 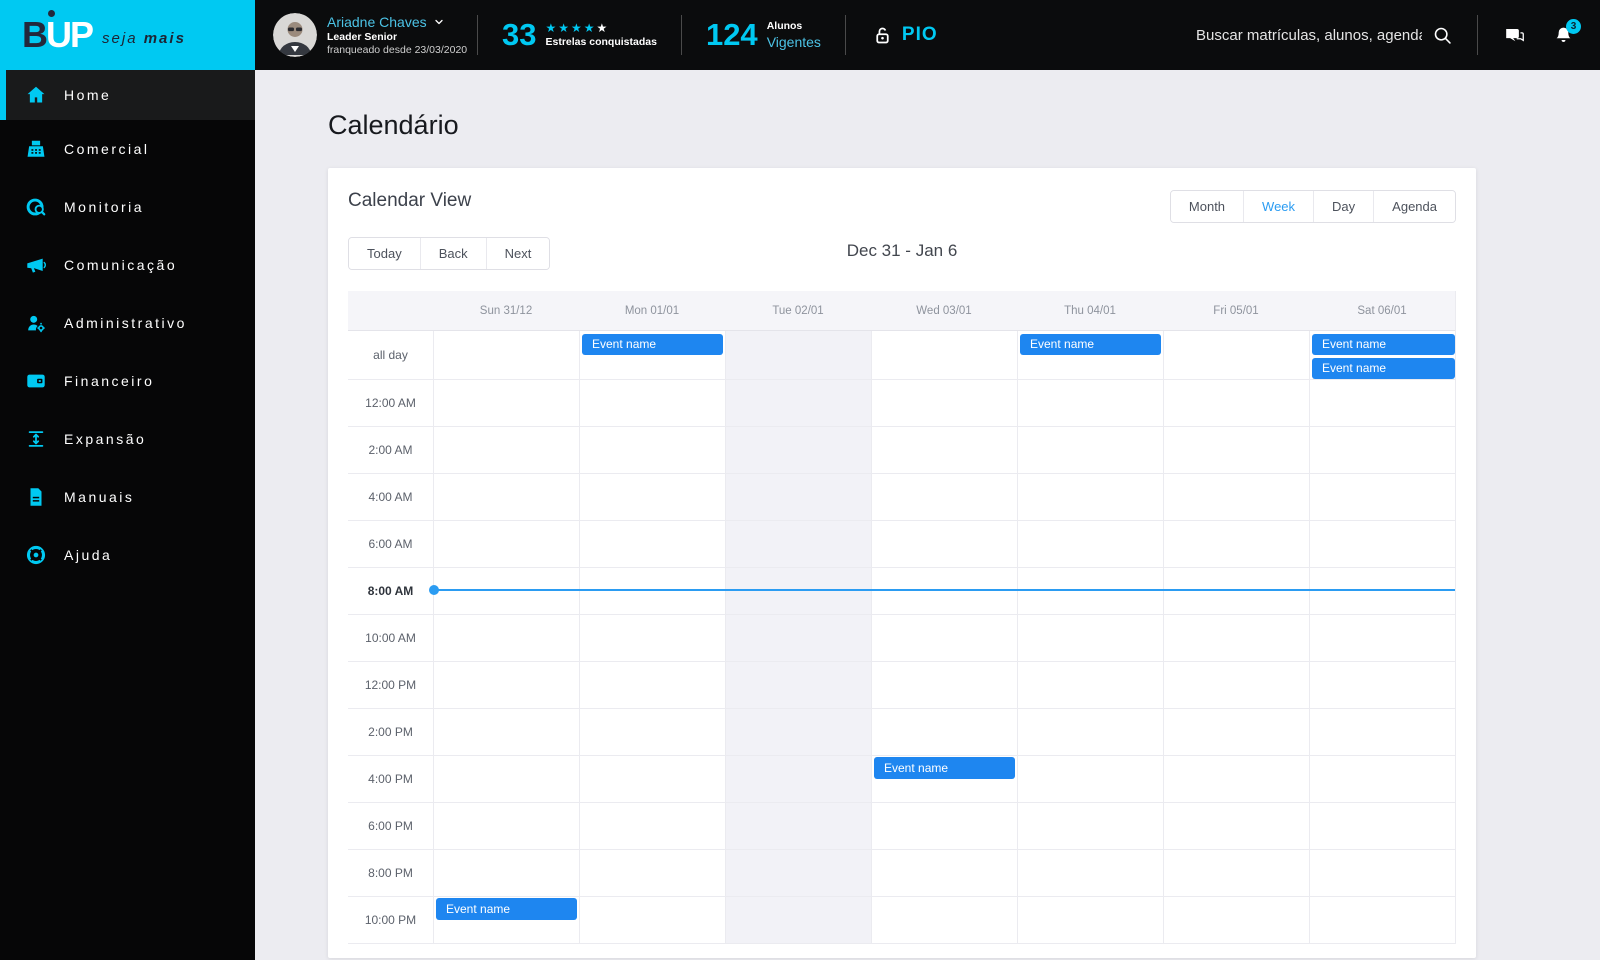 I want to click on brand-logo: B UP seja mais, so click(x=127, y=35).